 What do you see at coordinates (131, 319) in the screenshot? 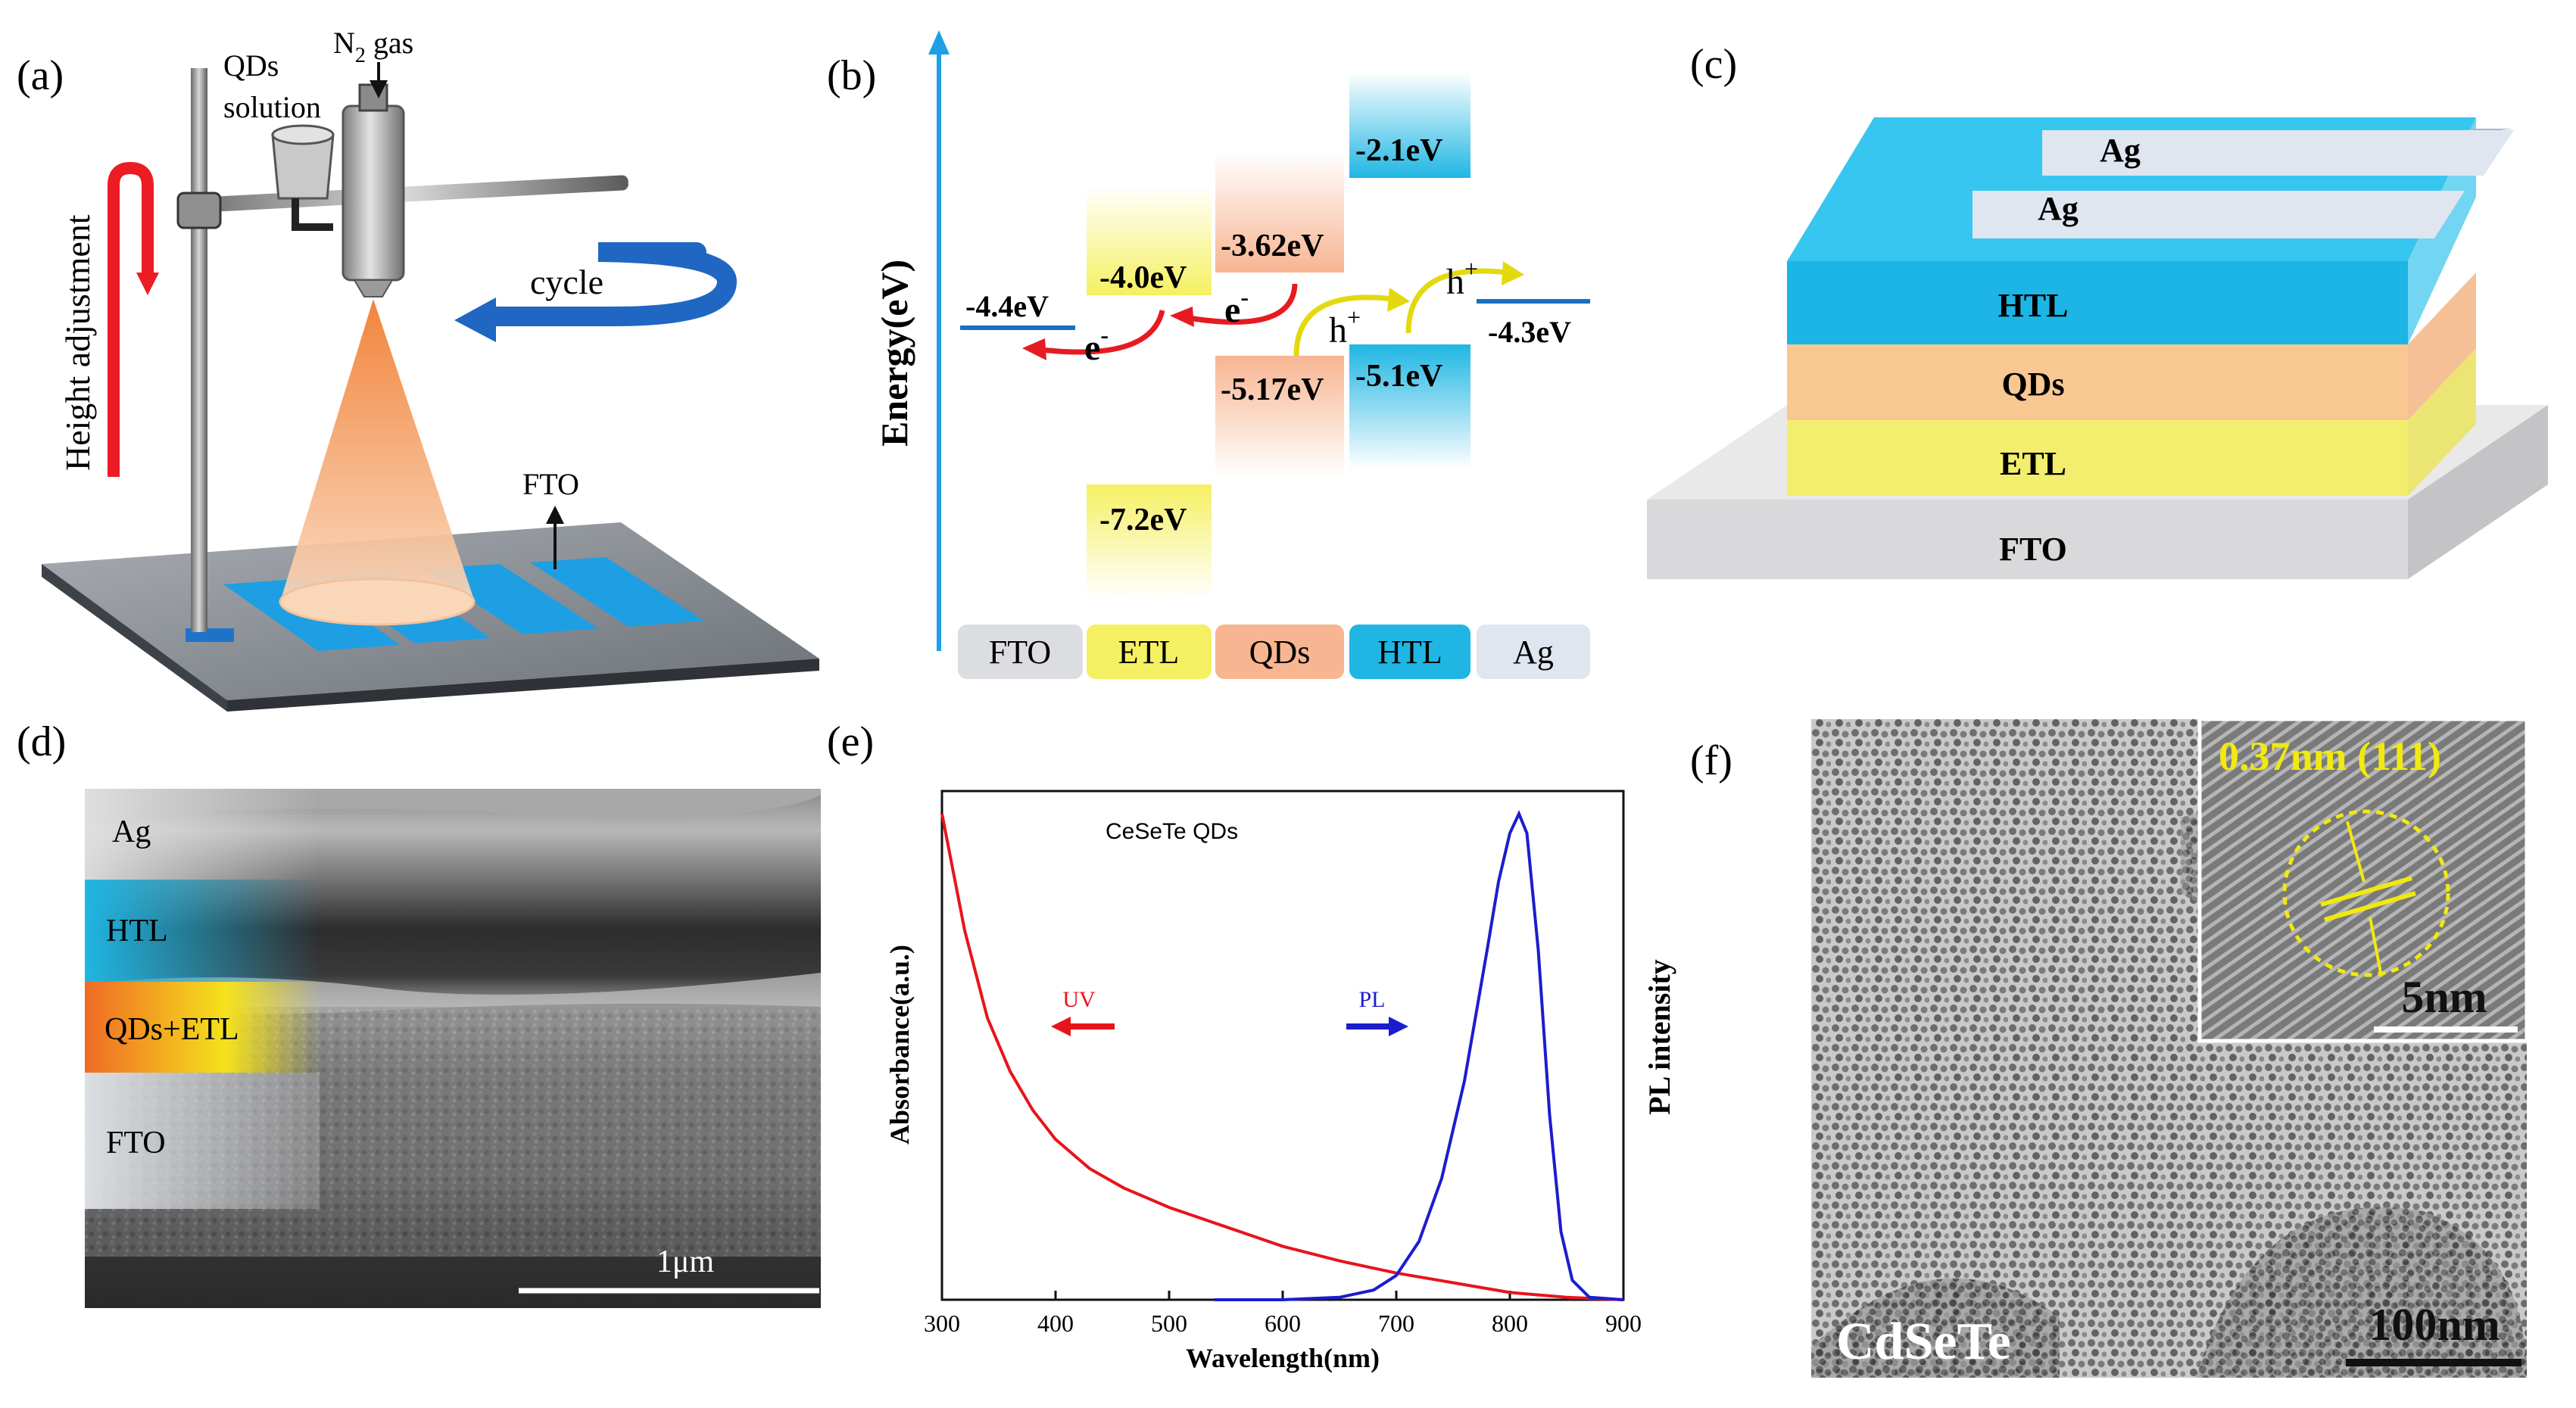
I see `height-arrow-shaft` at bounding box center [131, 319].